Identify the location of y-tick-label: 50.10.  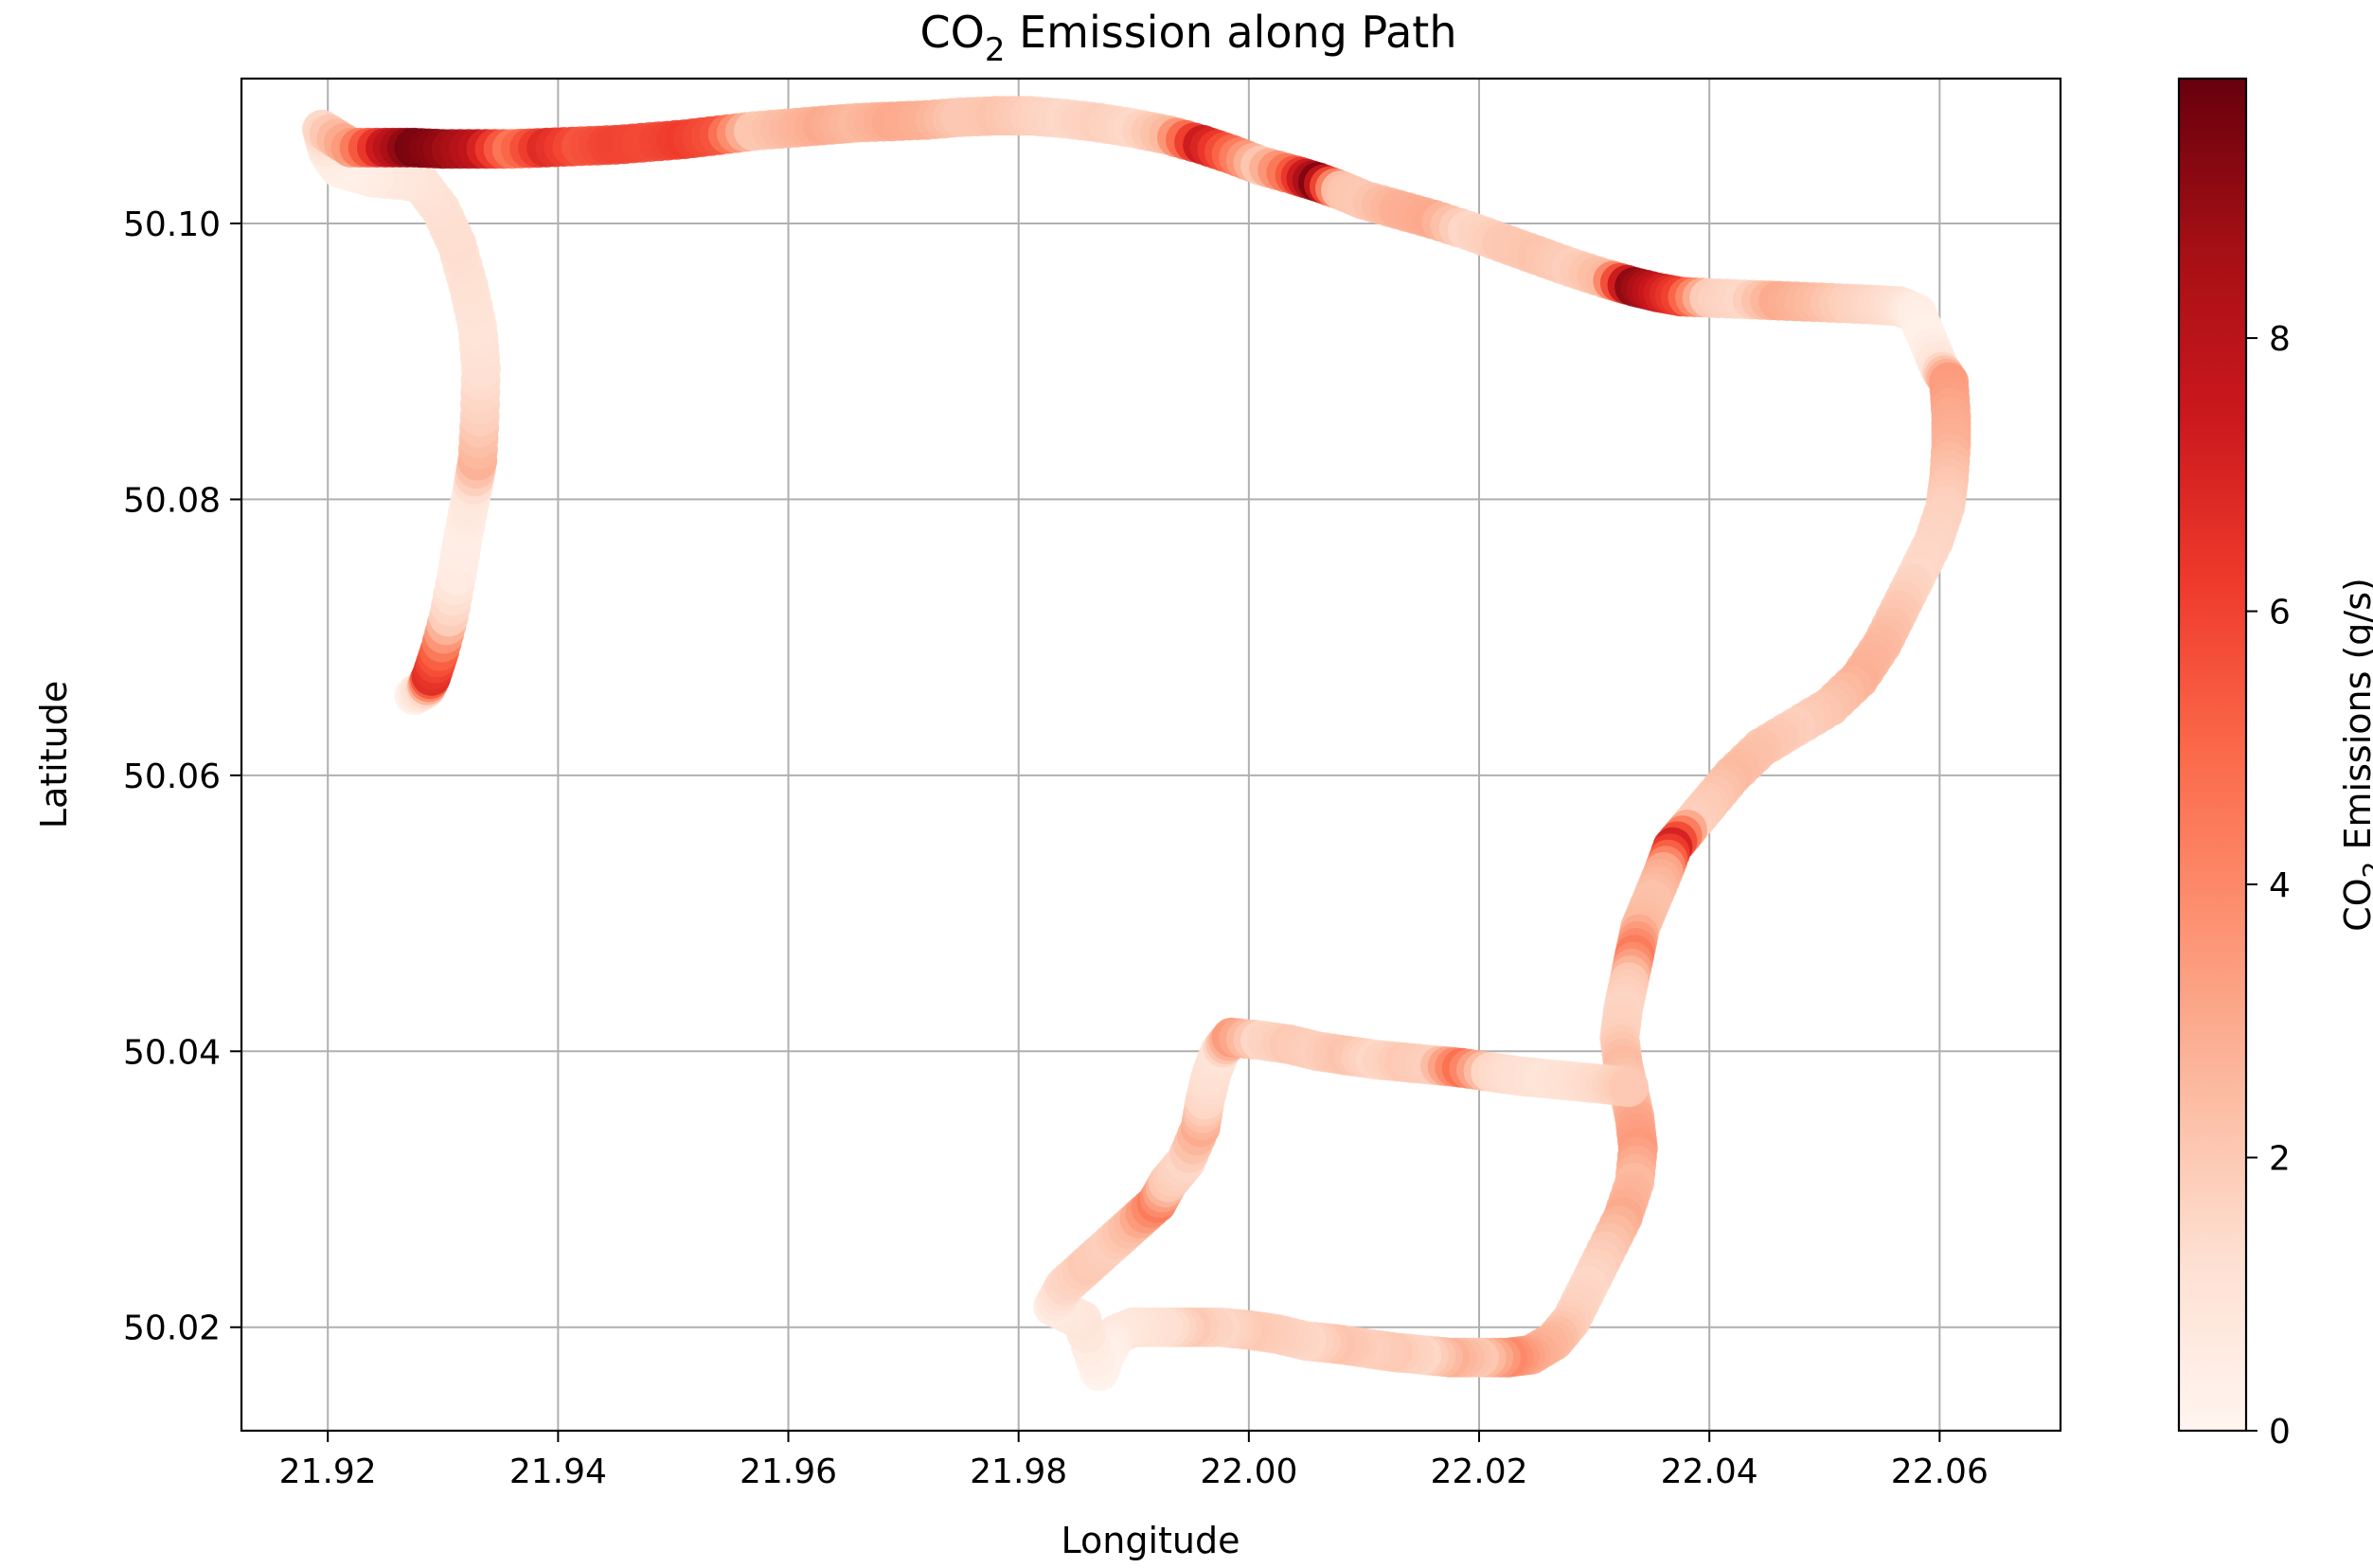
(172, 224).